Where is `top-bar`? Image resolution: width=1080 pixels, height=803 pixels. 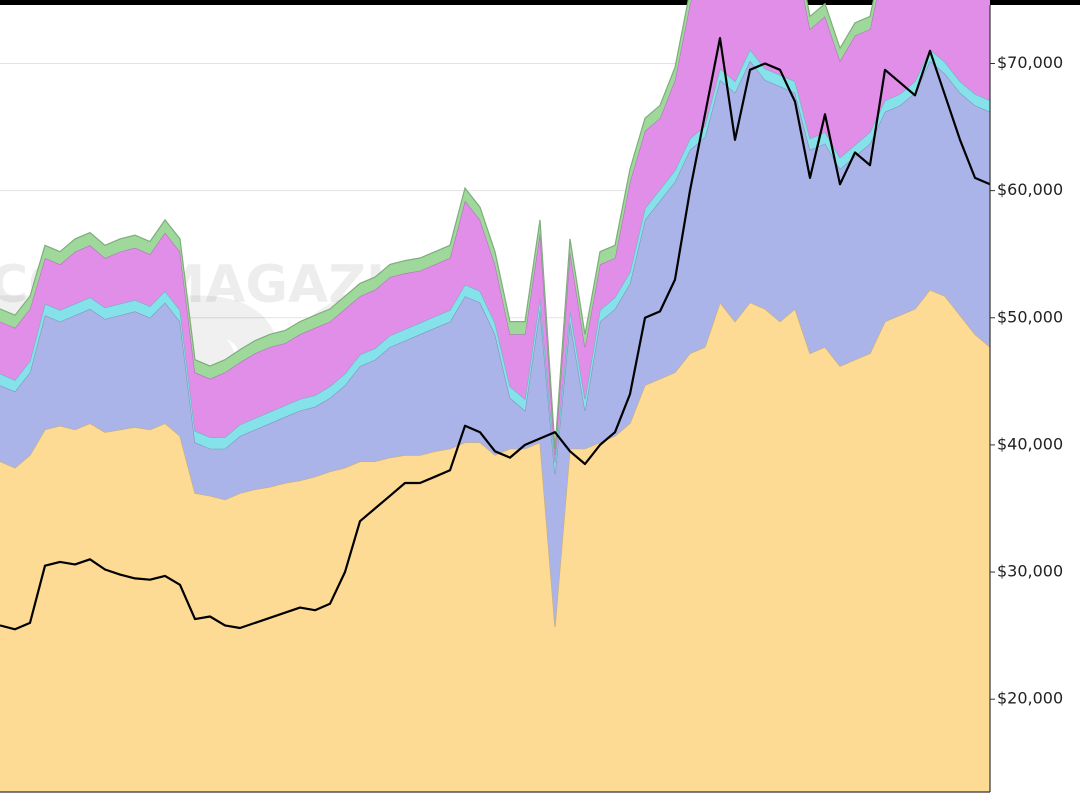 top-bar is located at coordinates (540, 2).